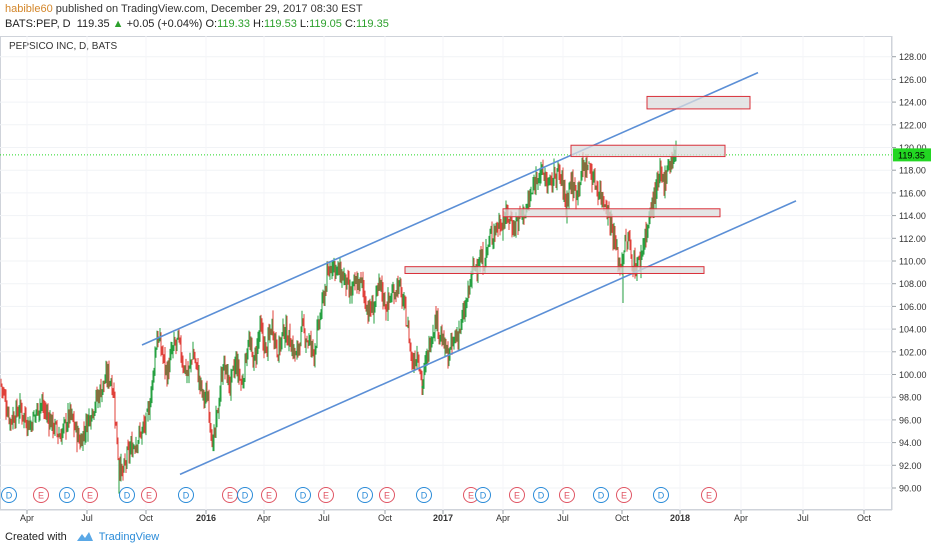  What do you see at coordinates (211, 24) in the screenshot?
I see `open-label: O:` at bounding box center [211, 24].